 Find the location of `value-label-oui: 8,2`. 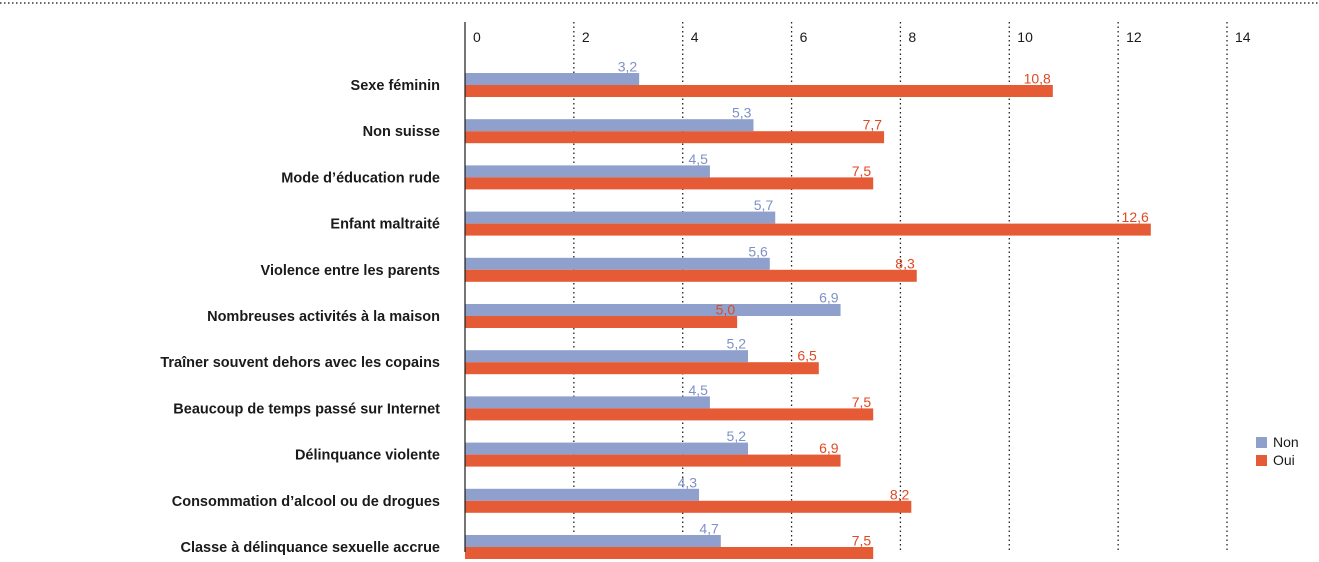

value-label-oui: 8,2 is located at coordinates (900, 494).